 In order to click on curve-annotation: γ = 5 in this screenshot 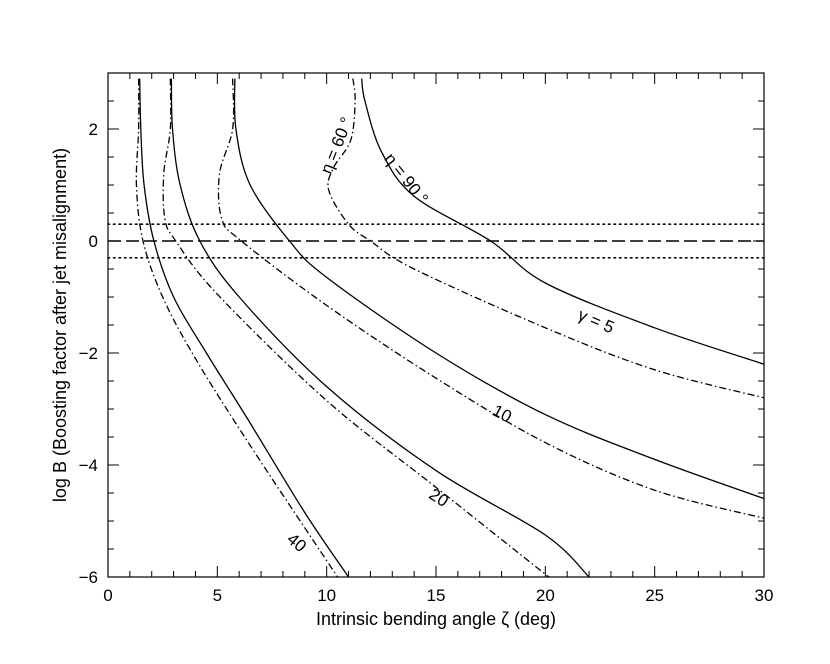, I will do `click(596, 321)`.